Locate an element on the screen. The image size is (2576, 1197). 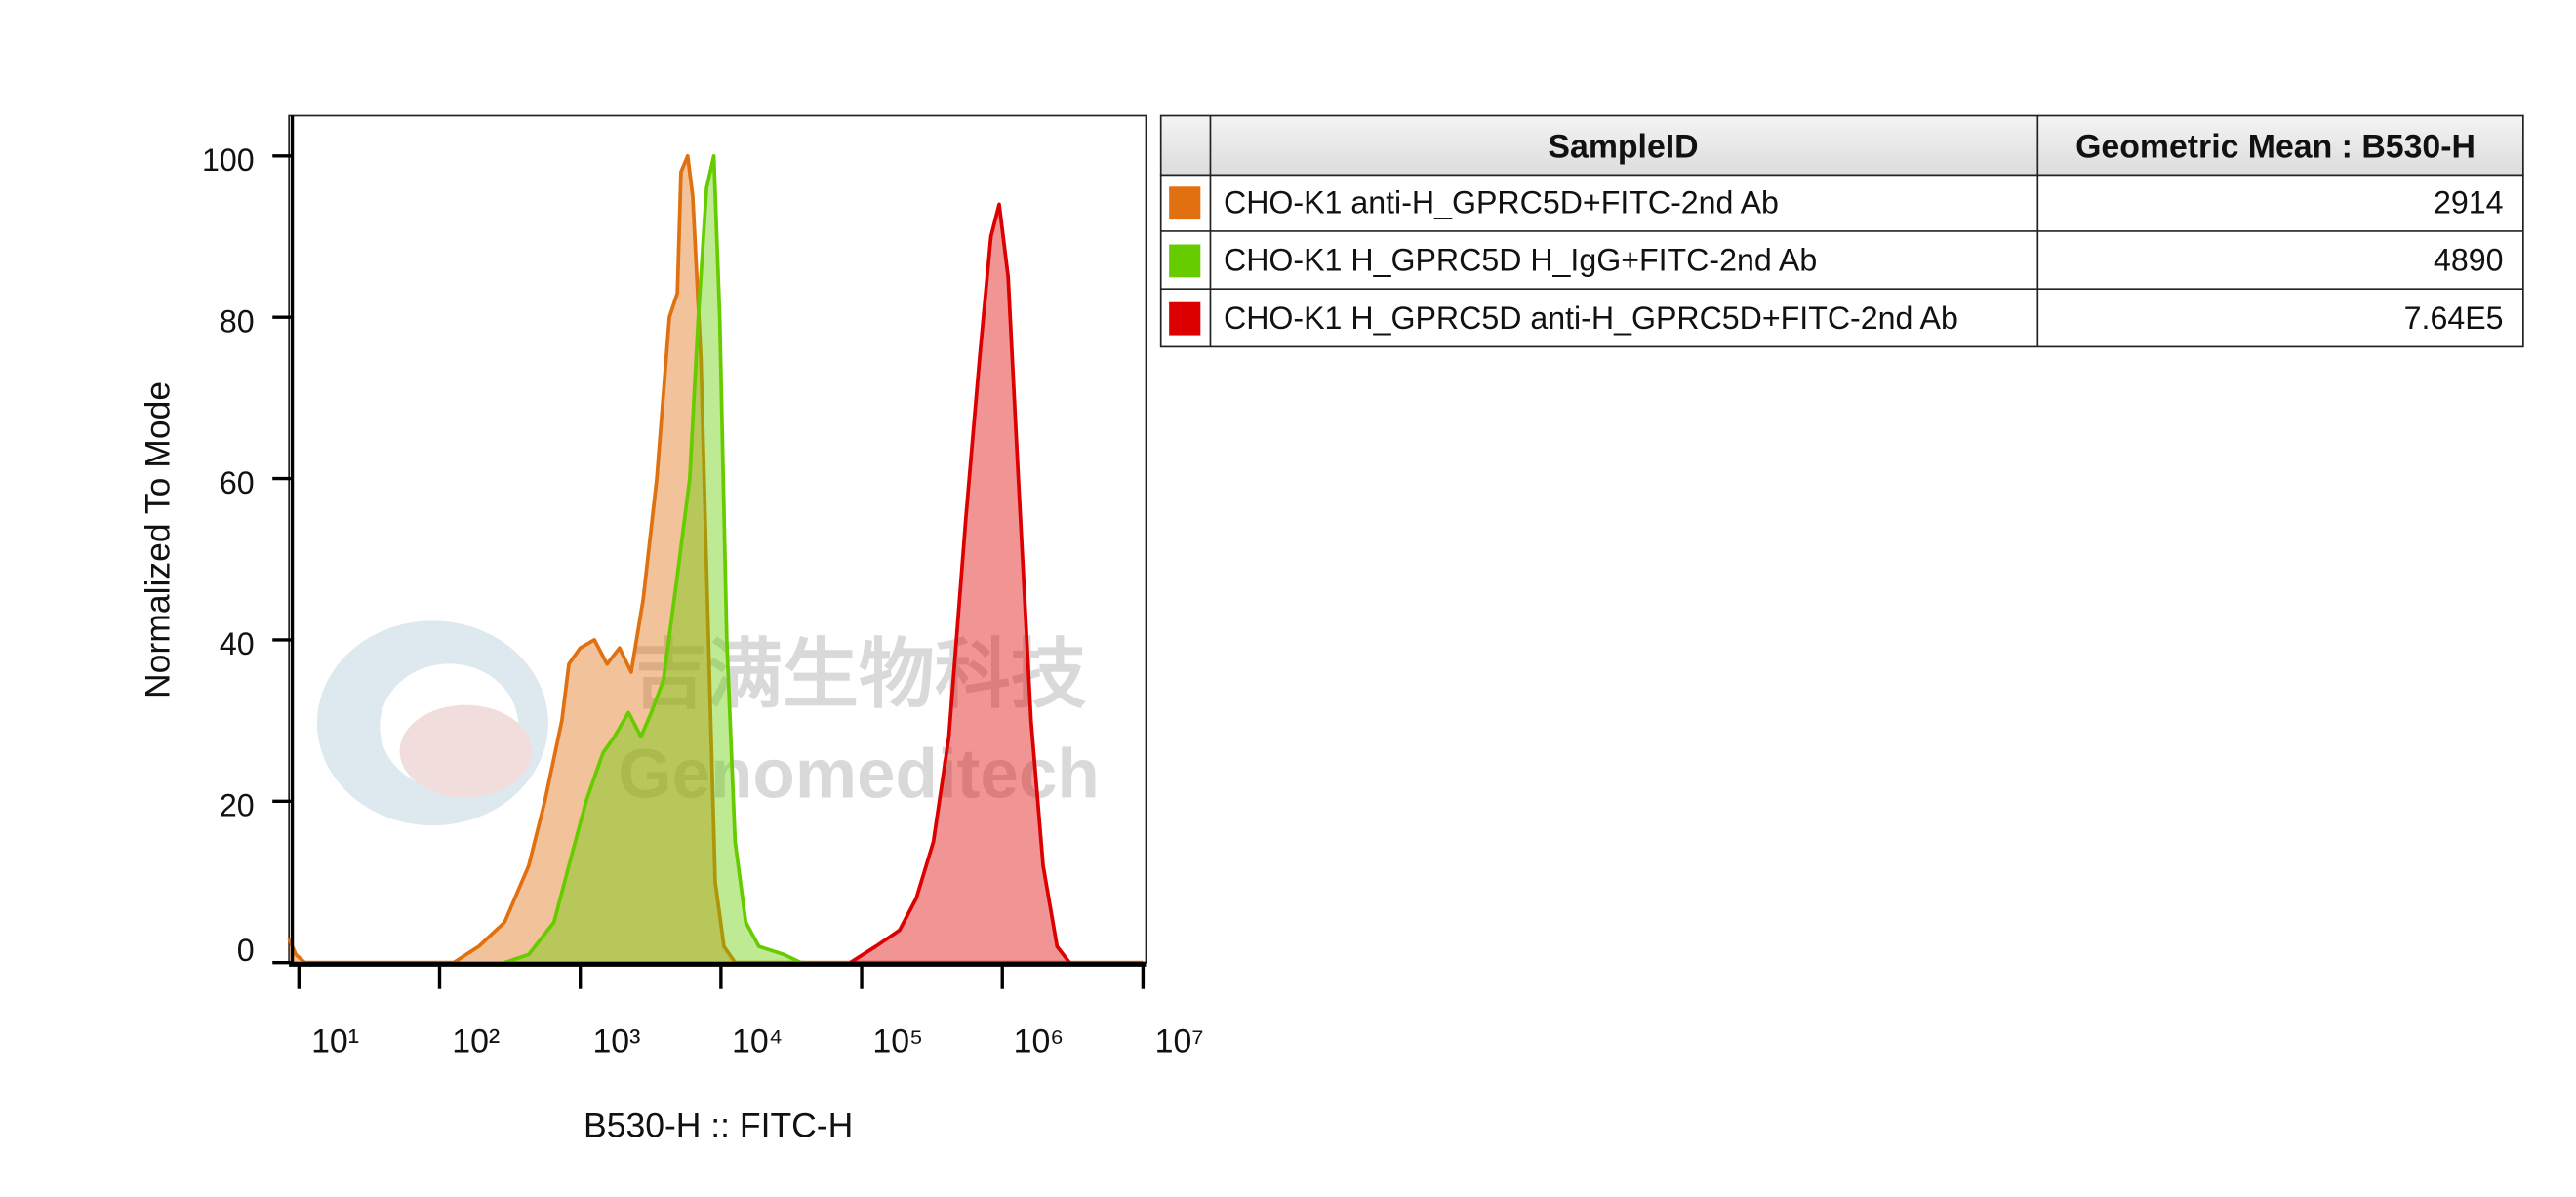
y-axis-label: Normalized To Mode is located at coordinates (158, 539).